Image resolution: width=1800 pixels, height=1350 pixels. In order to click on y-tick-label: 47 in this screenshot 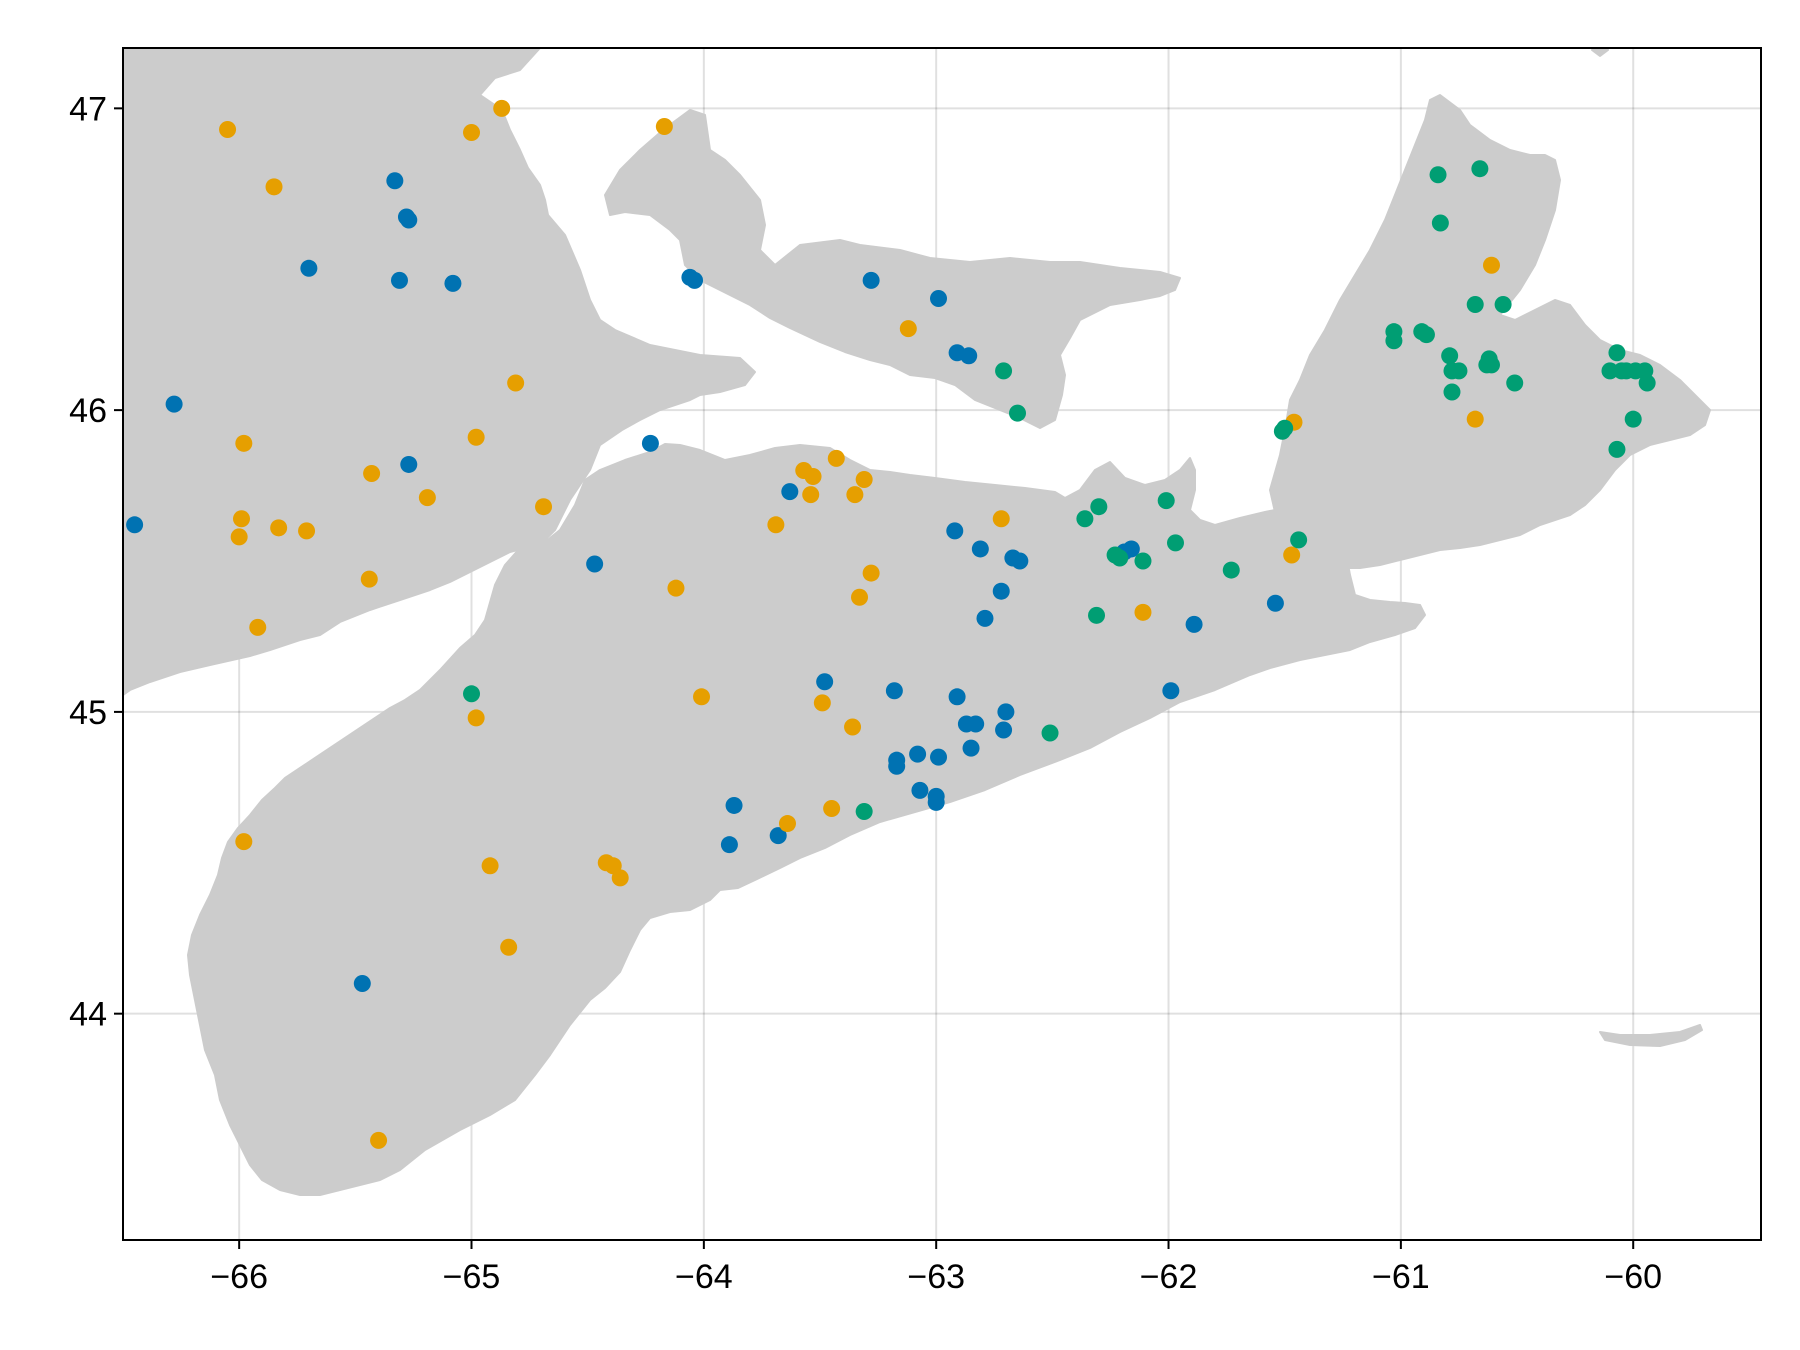, I will do `click(88, 109)`.